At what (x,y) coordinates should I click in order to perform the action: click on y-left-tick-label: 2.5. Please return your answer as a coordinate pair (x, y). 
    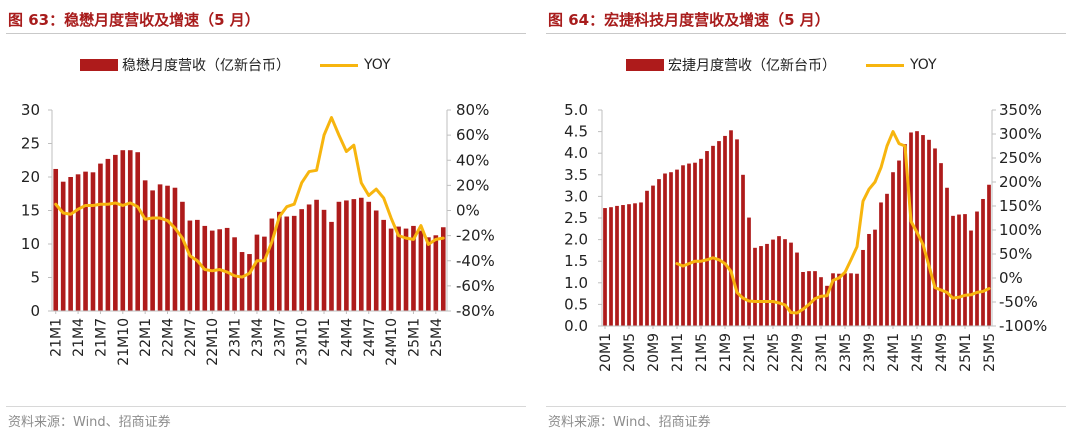
    Looking at the image, I should click on (576, 218).